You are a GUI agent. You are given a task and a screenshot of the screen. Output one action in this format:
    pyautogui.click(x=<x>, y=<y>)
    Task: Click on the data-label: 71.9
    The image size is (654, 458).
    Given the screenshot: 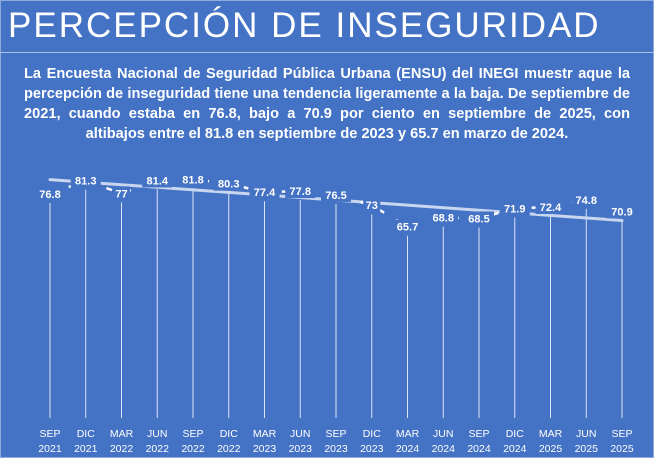 What is the action you would take?
    pyautogui.click(x=514, y=209)
    